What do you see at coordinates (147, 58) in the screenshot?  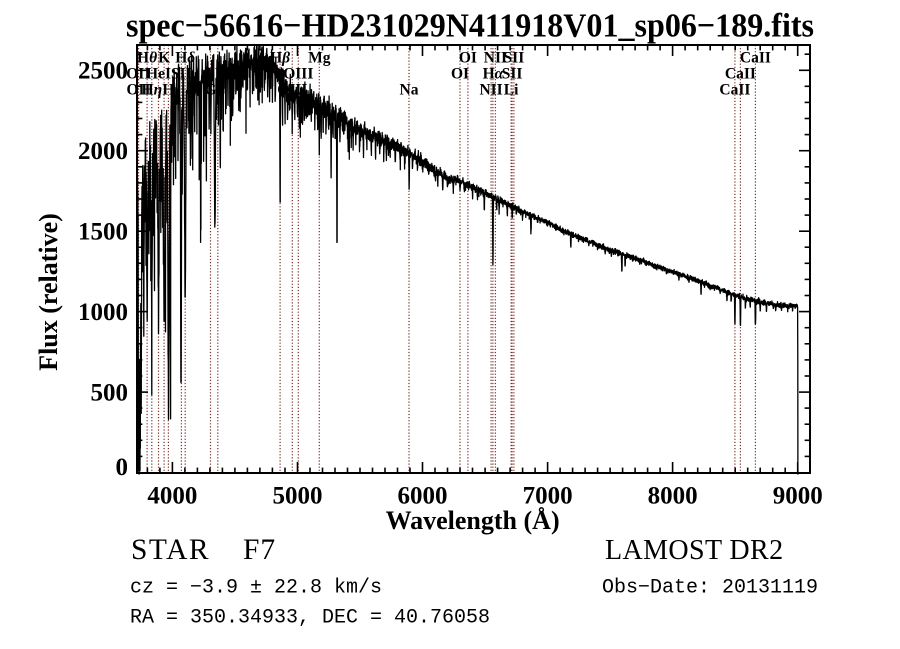 I see `svg-text: Hθ` at bounding box center [147, 58].